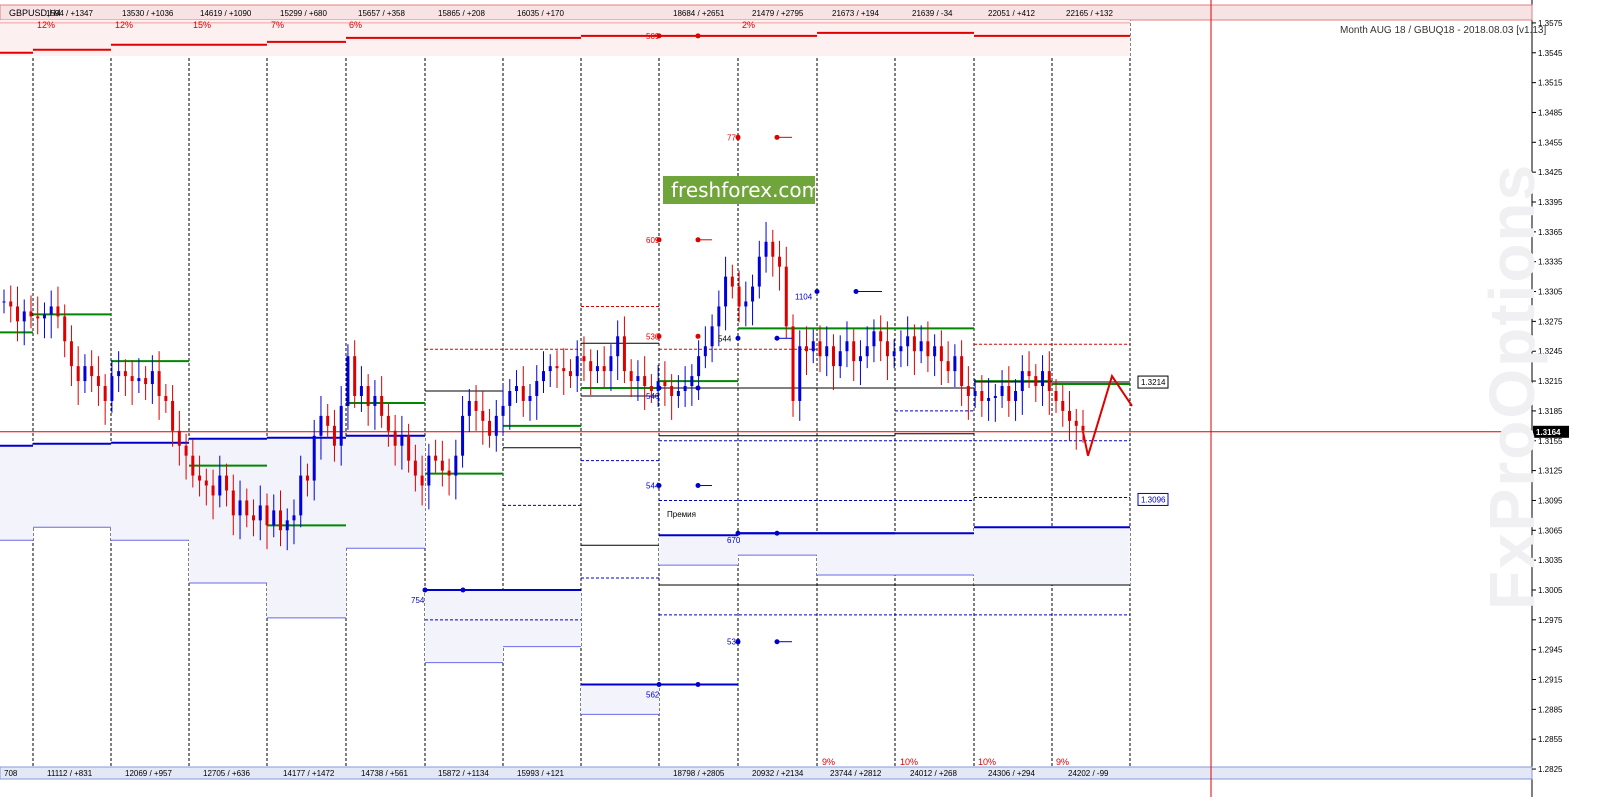  Describe the element at coordinates (1550, 351) in the screenshot. I see `y-axis-tick-label: 1.3245` at that location.